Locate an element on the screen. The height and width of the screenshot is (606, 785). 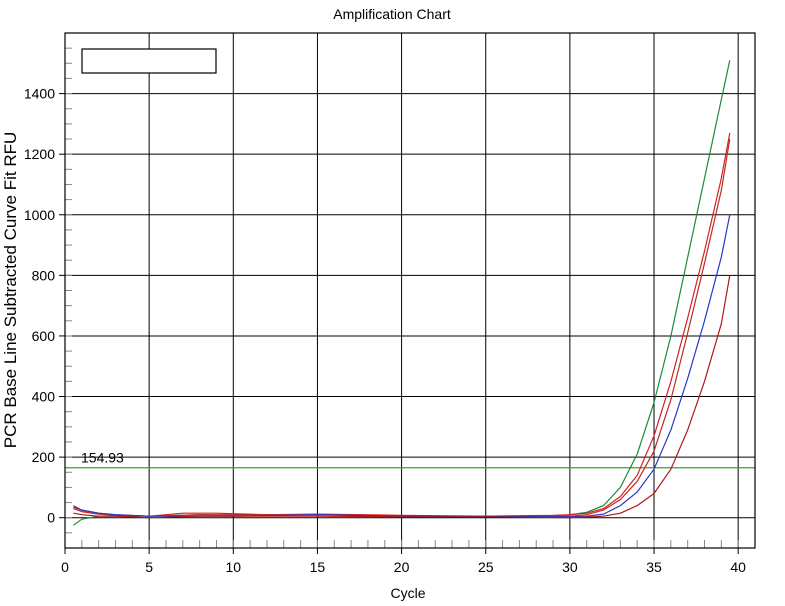
y-tick-label: 0 is located at coordinates (51, 518).